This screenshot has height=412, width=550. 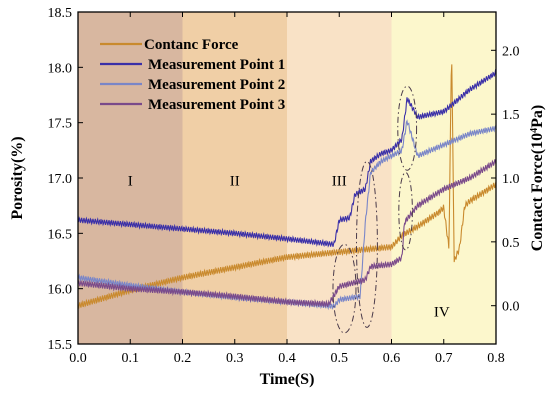 I want to click on y-right-tick-label: 0.5, so click(x=511, y=243).